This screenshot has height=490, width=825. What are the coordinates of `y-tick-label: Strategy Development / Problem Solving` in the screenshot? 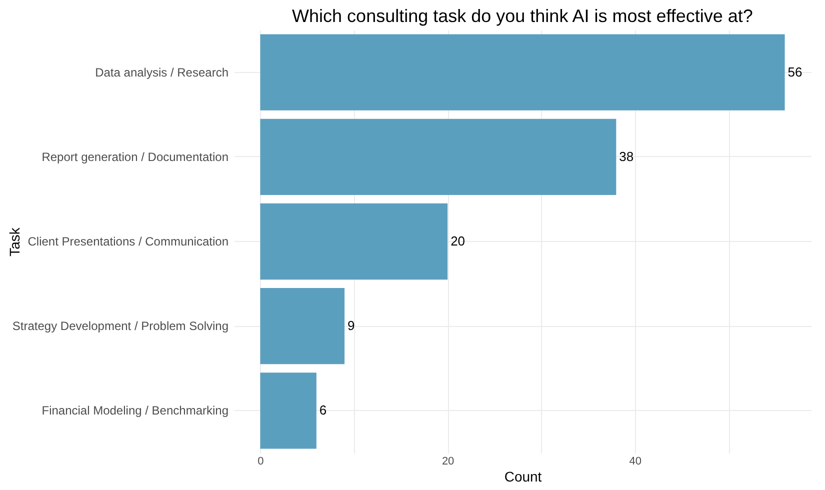 It's located at (120, 326).